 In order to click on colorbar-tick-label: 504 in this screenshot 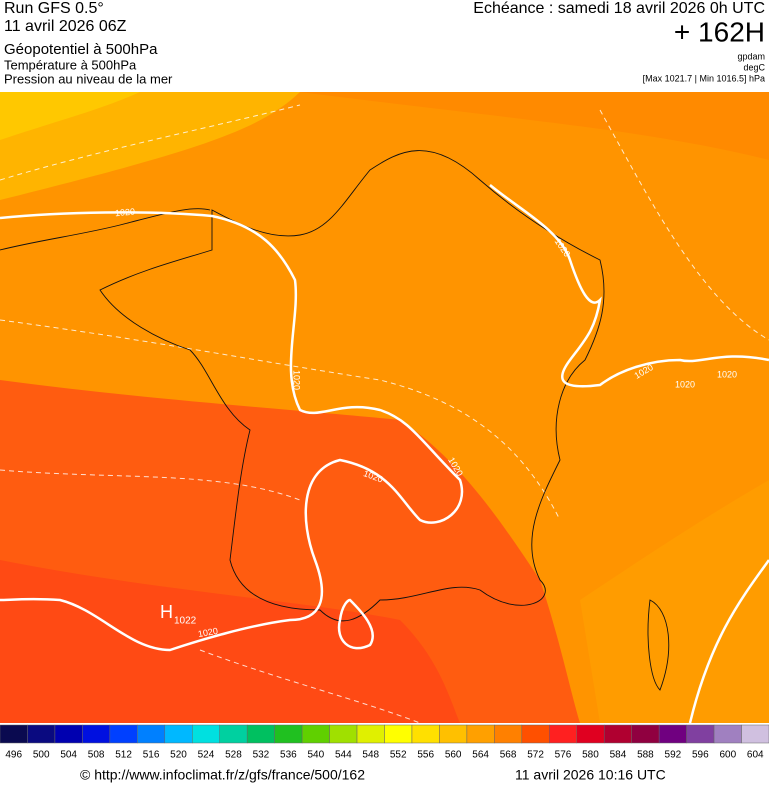, I will do `click(68, 755)`.